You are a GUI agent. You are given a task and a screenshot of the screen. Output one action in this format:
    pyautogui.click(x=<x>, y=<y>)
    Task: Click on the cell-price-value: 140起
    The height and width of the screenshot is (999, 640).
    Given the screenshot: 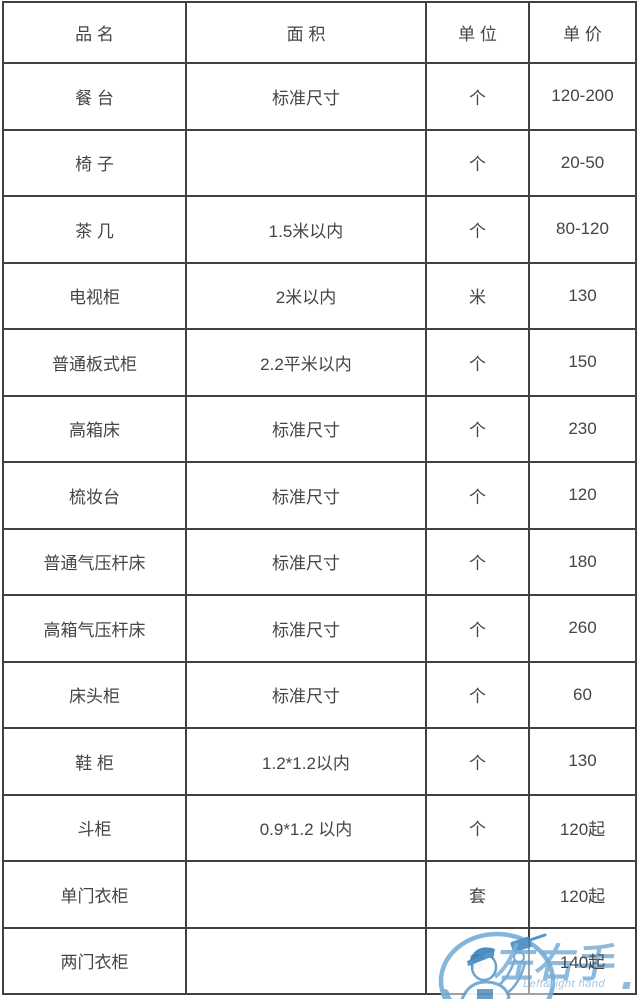 What is the action you would take?
    pyautogui.click(x=582, y=963)
    